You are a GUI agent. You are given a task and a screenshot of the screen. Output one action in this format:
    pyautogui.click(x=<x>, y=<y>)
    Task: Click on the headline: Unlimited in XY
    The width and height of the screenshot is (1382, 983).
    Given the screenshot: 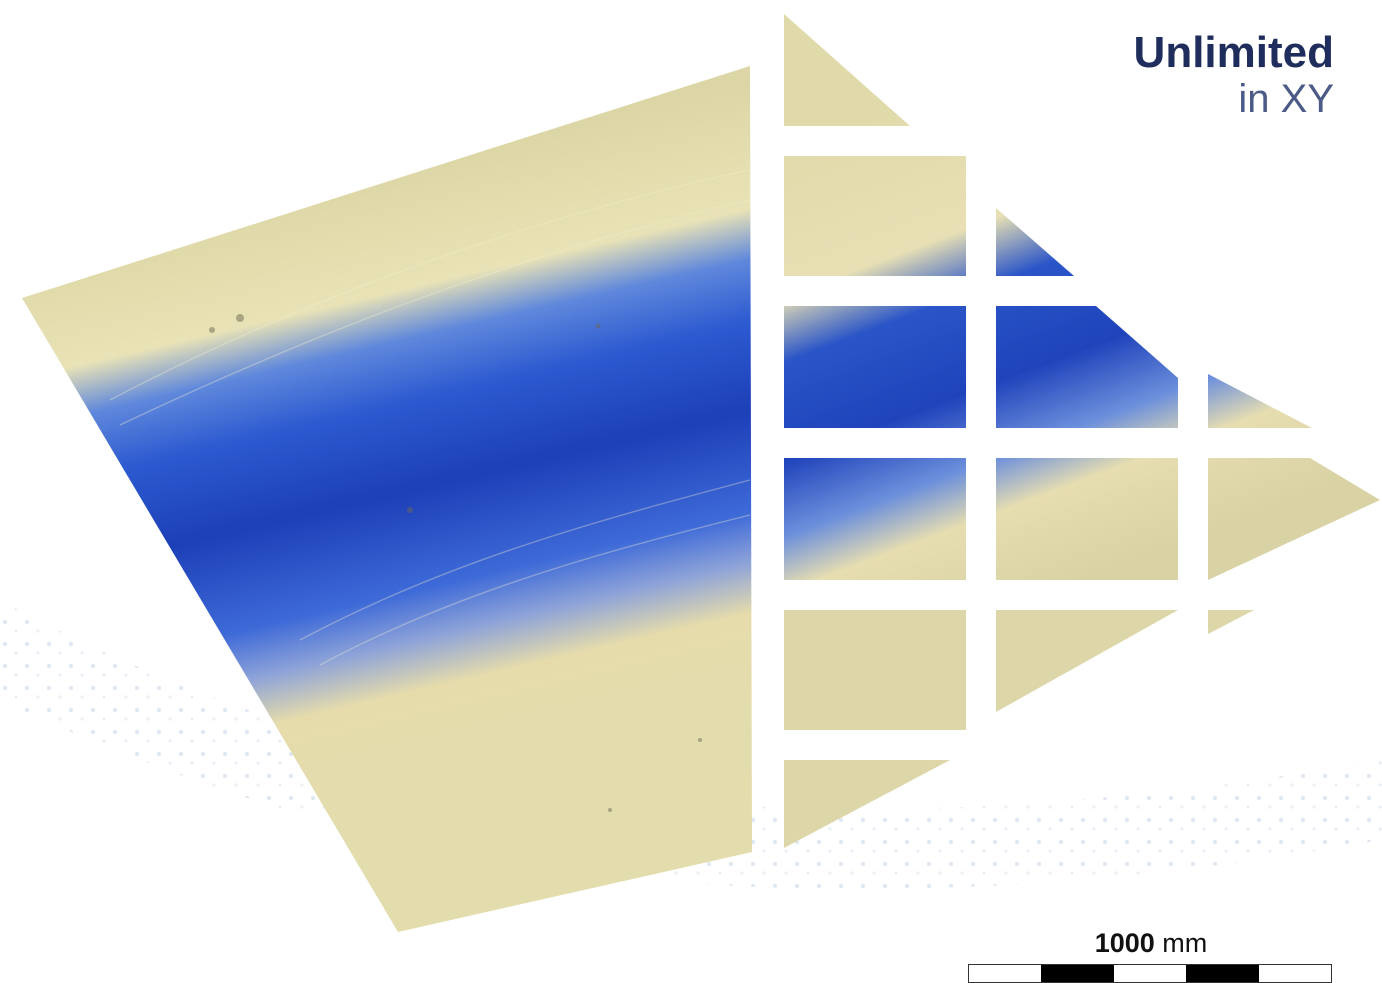 What is the action you would take?
    pyautogui.click(x=1234, y=75)
    